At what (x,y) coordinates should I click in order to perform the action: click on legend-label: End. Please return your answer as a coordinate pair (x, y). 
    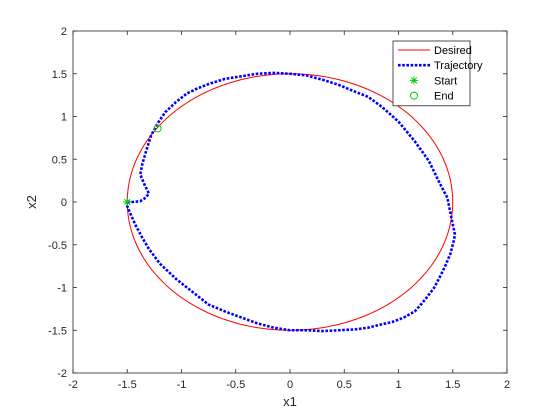
    Looking at the image, I should click on (444, 97).